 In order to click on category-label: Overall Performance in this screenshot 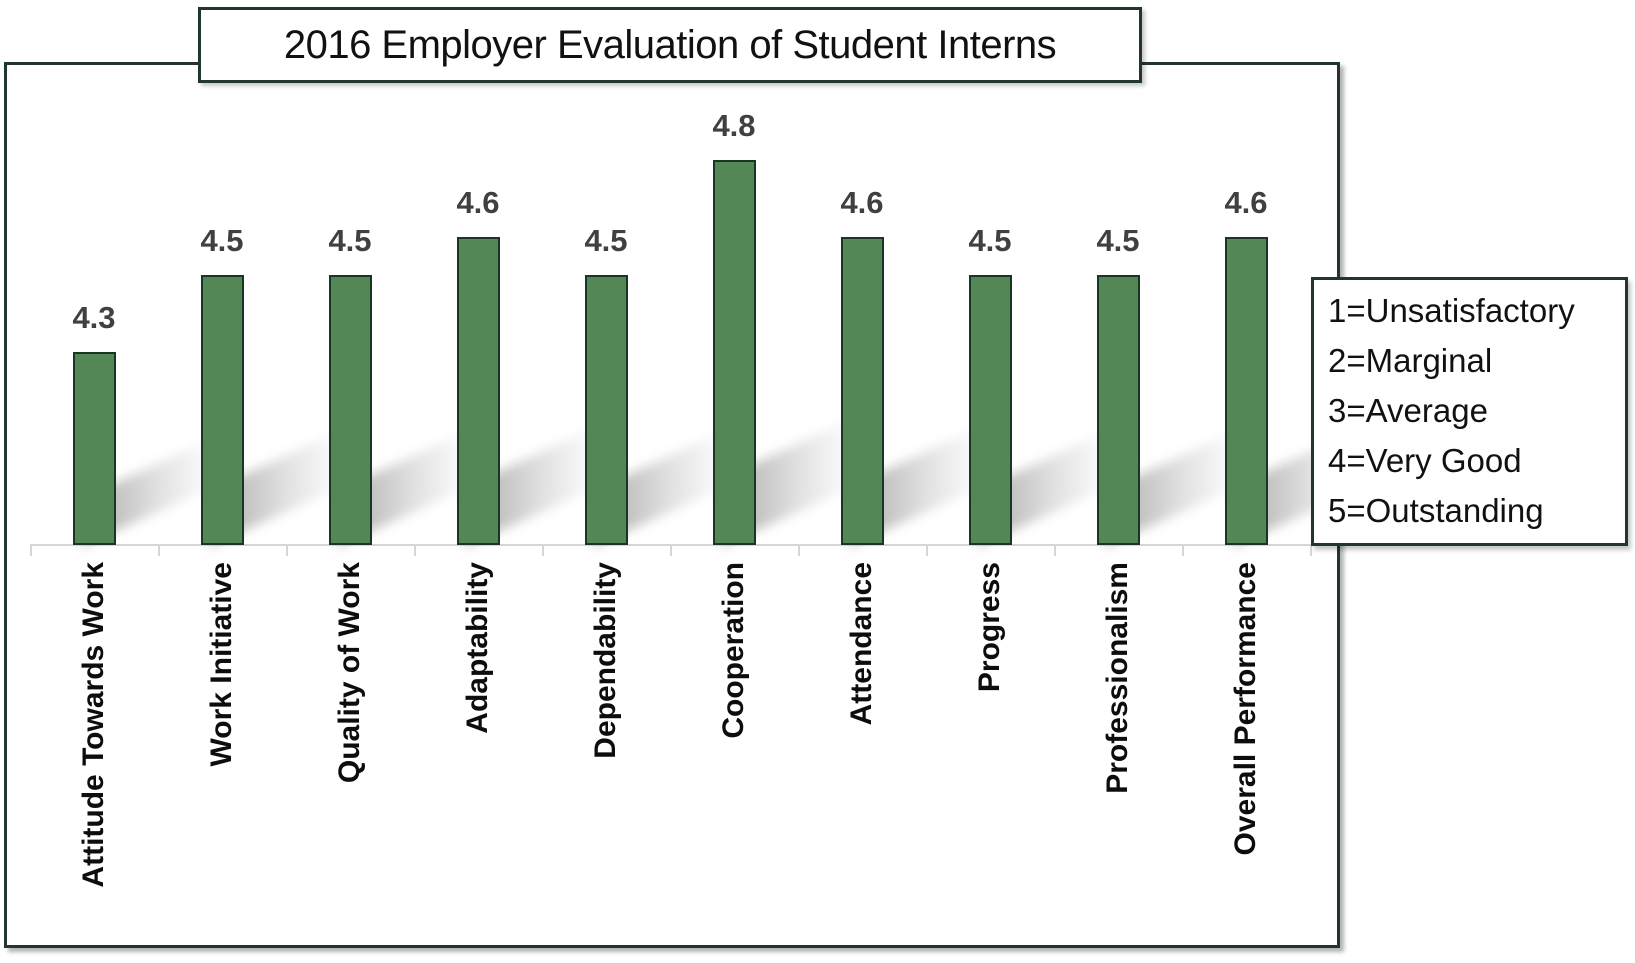, I will do `click(1245, 709)`.